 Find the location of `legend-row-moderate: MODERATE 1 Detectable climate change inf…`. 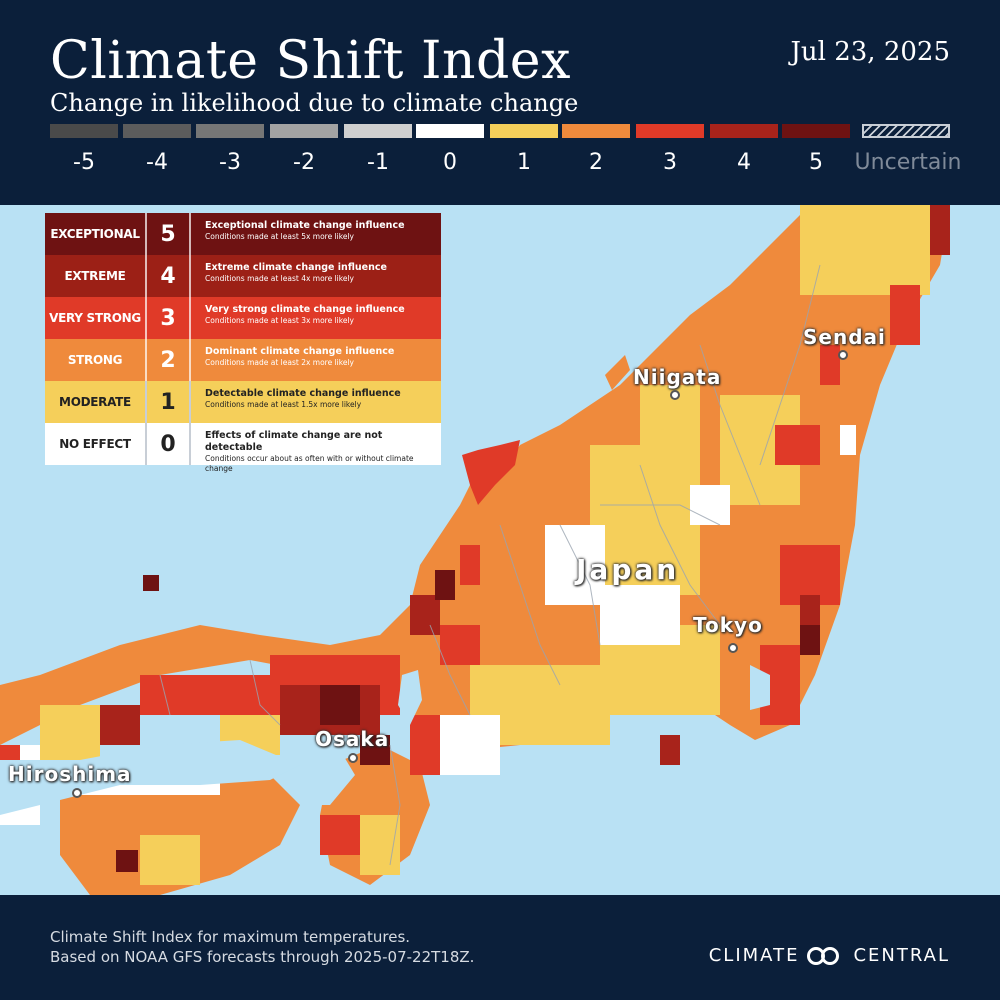

legend-row-moderate: MODERATE 1 Detectable climate change inf… is located at coordinates (243, 402).